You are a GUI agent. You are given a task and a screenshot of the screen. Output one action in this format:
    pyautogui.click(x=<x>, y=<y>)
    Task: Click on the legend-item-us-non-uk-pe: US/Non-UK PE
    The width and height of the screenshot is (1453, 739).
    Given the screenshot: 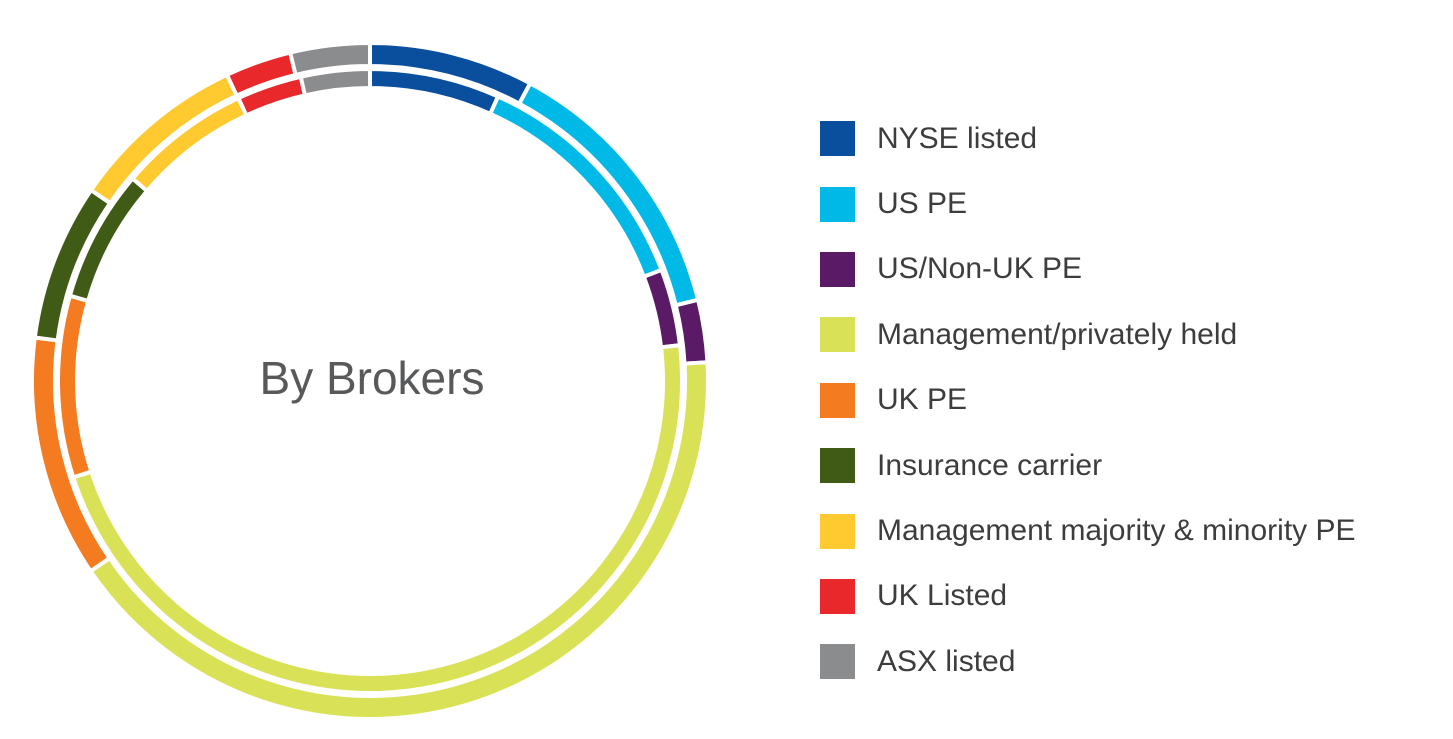 What is the action you would take?
    pyautogui.click(x=1088, y=269)
    